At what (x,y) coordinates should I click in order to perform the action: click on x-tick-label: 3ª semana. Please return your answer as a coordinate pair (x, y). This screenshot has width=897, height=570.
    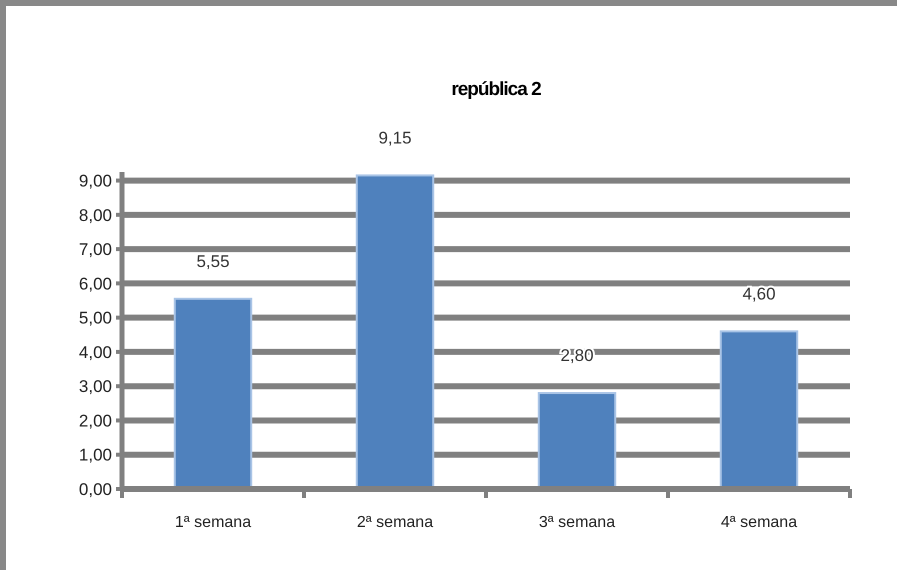
    Looking at the image, I should click on (577, 522).